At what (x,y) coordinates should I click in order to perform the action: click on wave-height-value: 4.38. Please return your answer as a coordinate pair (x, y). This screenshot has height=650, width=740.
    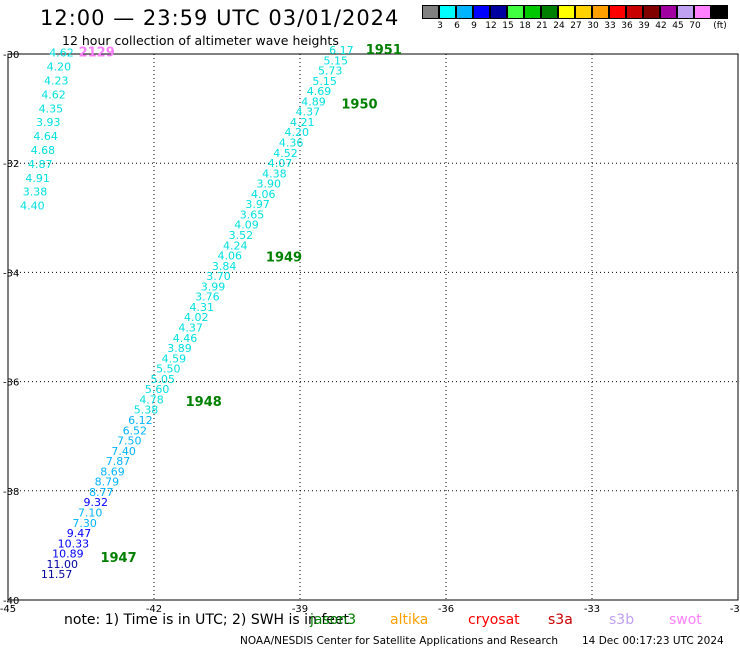
    Looking at the image, I should click on (274, 173).